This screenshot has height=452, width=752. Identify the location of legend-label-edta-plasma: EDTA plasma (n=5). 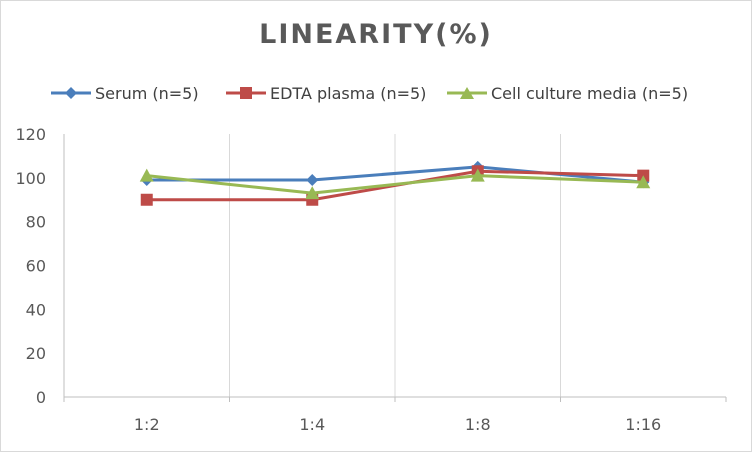
(348, 93).